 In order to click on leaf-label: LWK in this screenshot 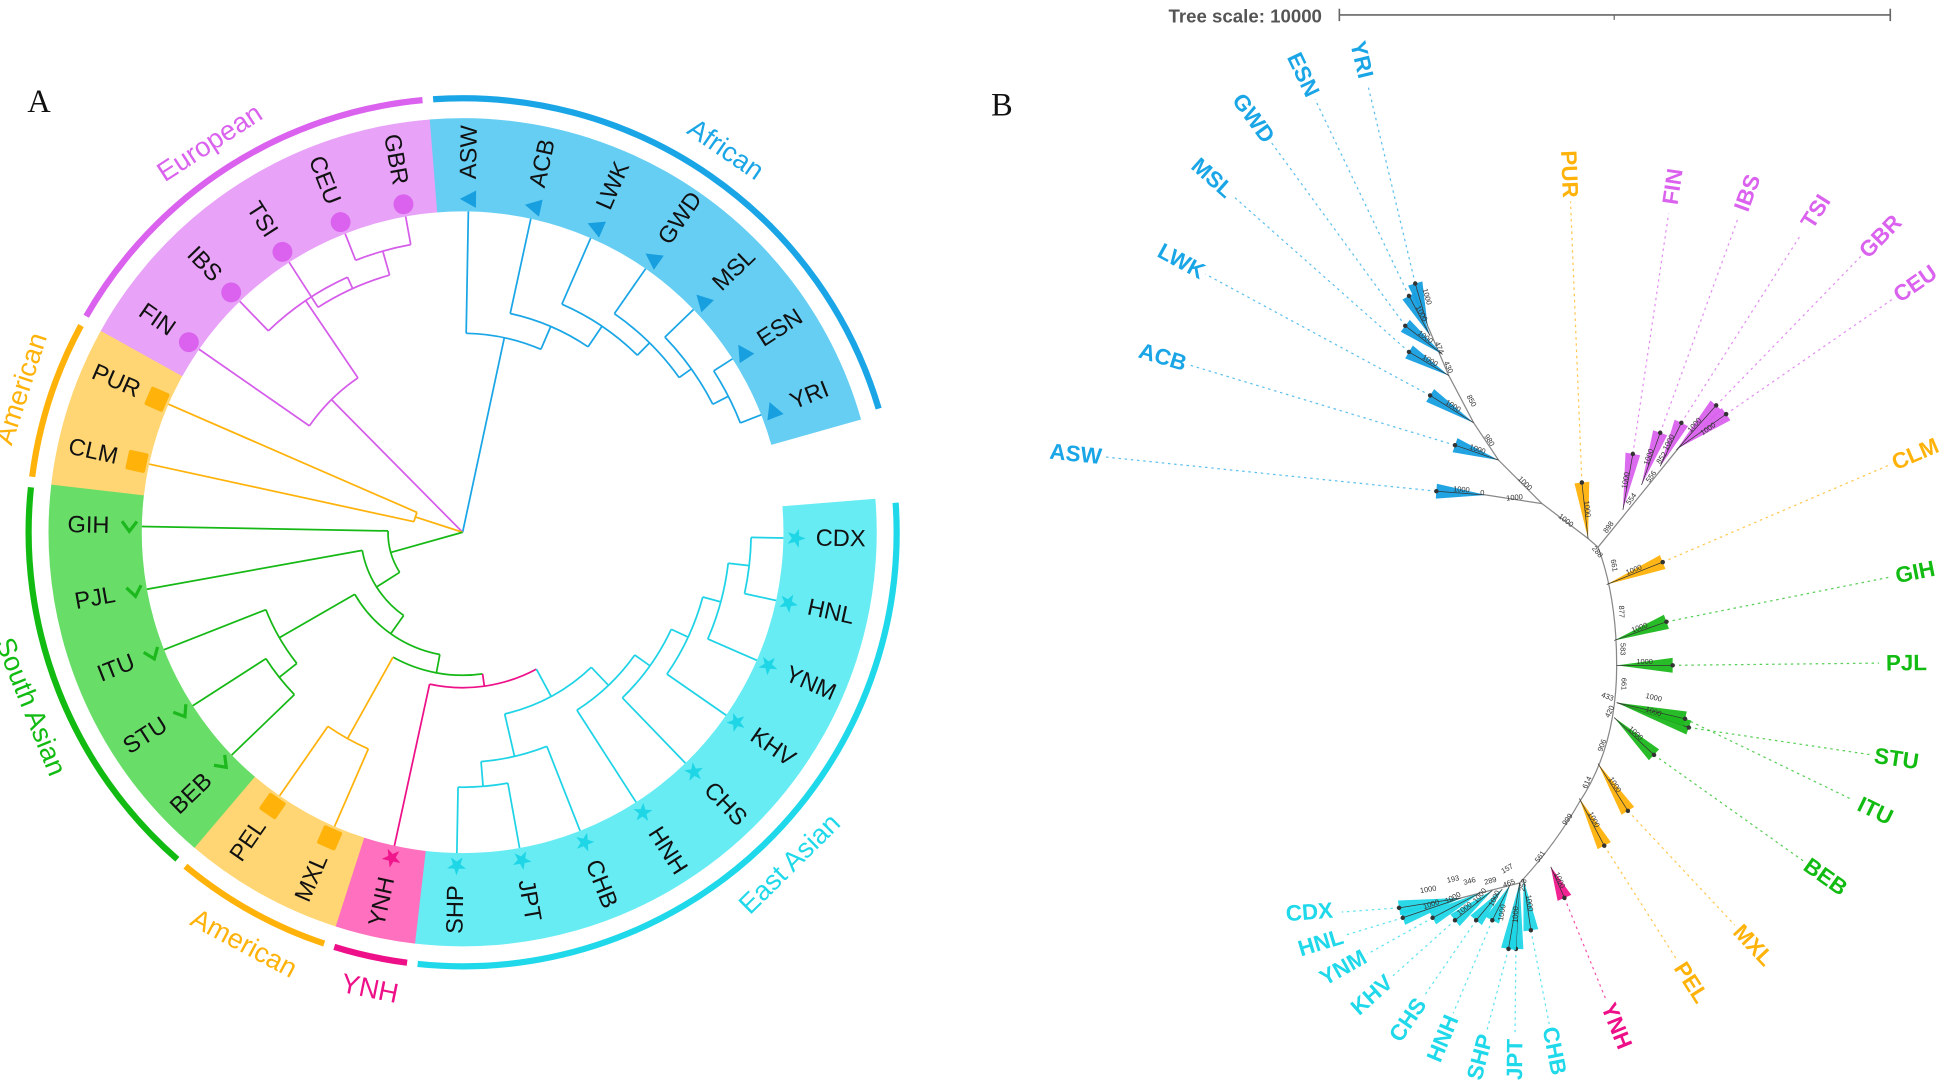, I will do `click(1182, 261)`.